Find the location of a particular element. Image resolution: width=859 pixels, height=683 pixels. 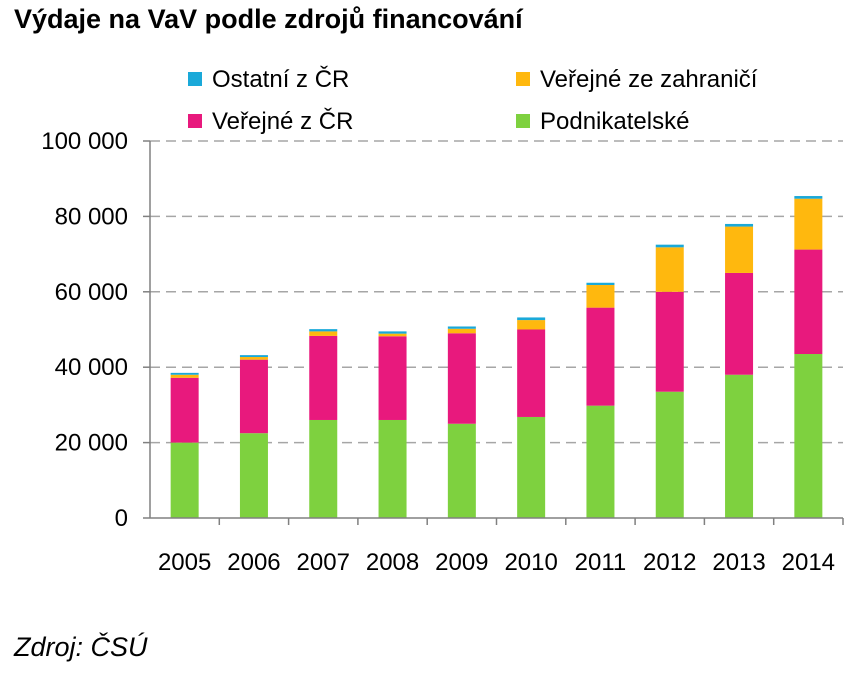

bar-verejne-ze-zahranici-2012 is located at coordinates (669, 269).